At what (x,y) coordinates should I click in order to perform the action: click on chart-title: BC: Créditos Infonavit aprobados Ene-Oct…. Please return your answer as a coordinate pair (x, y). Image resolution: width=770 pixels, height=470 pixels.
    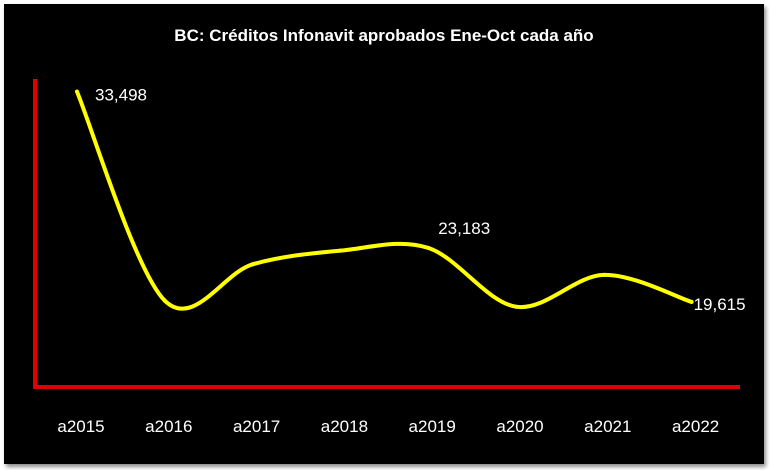
    Looking at the image, I should click on (384, 35).